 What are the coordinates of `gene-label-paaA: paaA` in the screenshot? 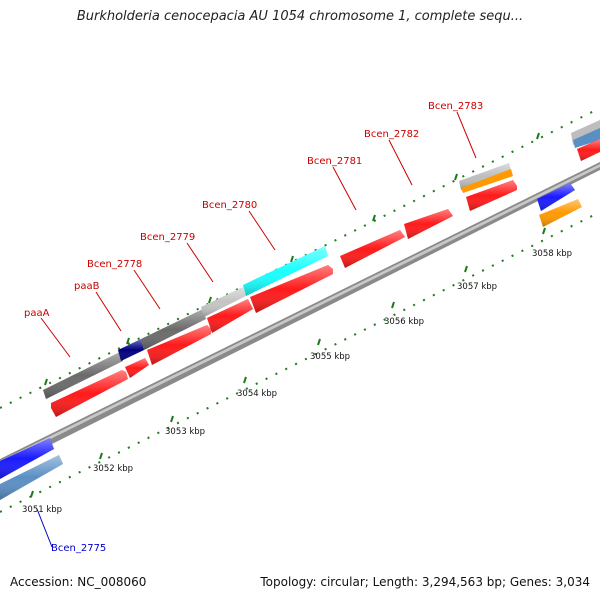 It's located at (37, 313).